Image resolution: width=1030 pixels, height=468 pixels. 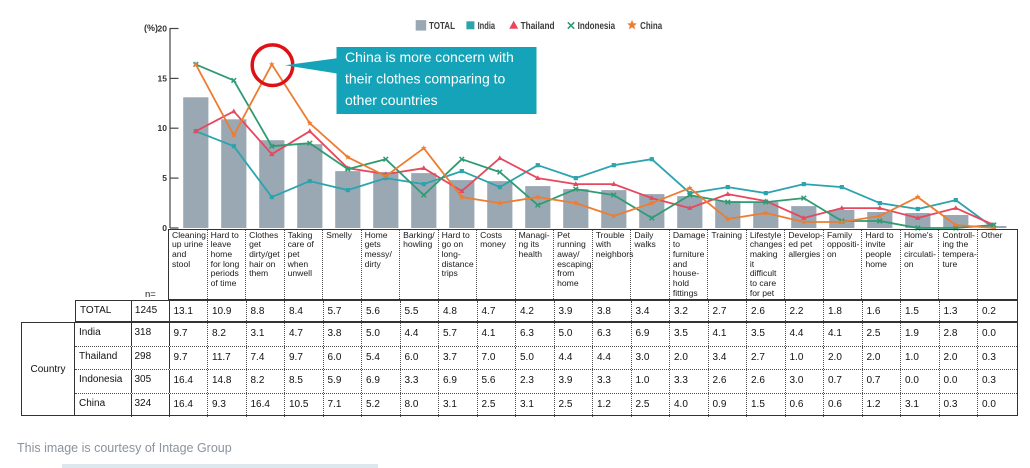 What do you see at coordinates (538, 26) in the screenshot?
I see `svg-text: Thailand` at bounding box center [538, 26].